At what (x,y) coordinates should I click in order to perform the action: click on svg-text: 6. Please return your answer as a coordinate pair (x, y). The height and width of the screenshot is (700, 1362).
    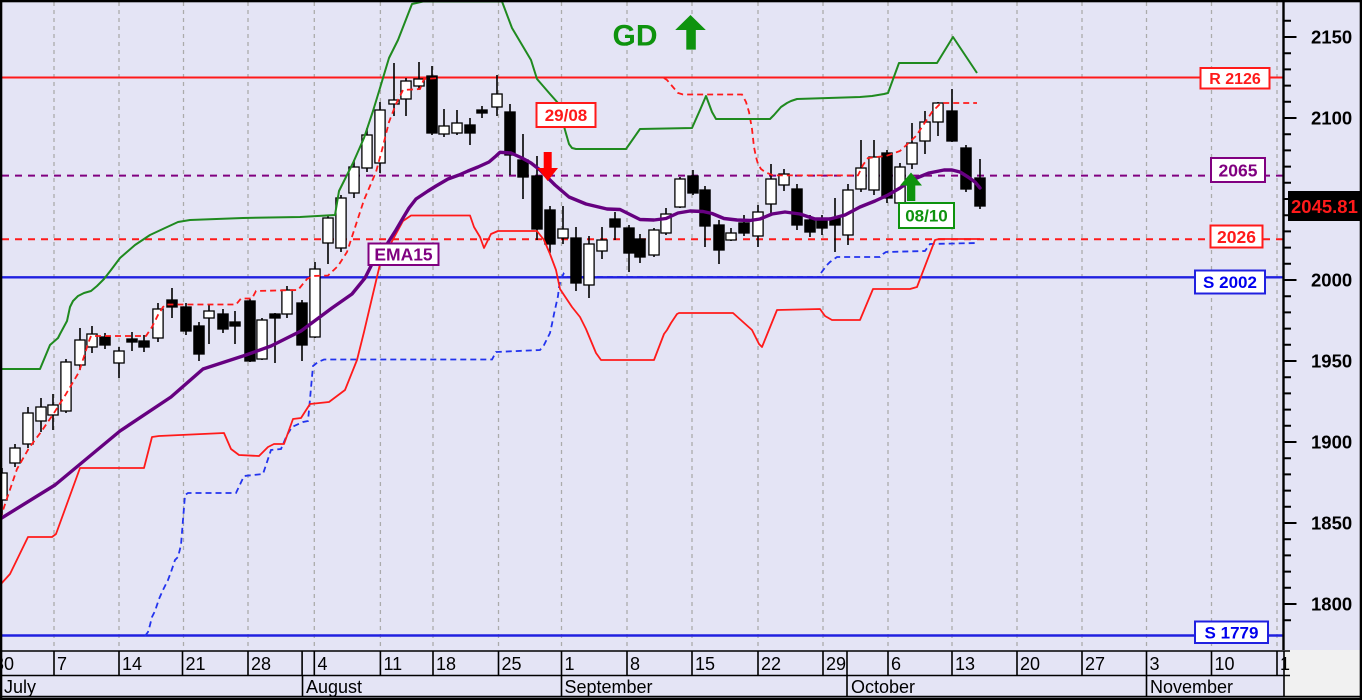
    Looking at the image, I should click on (896, 664).